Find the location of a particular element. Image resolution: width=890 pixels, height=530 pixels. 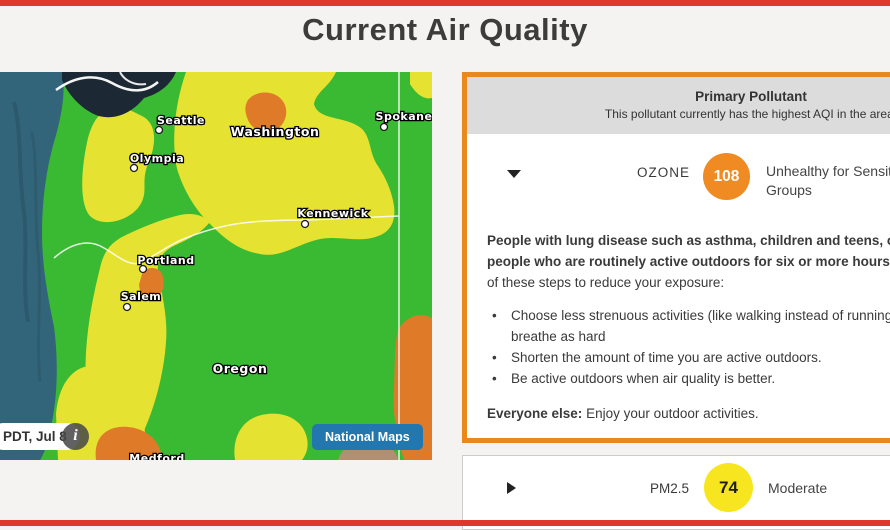

bullet-1-line-2: breathe as hard is located at coordinates (558, 336).